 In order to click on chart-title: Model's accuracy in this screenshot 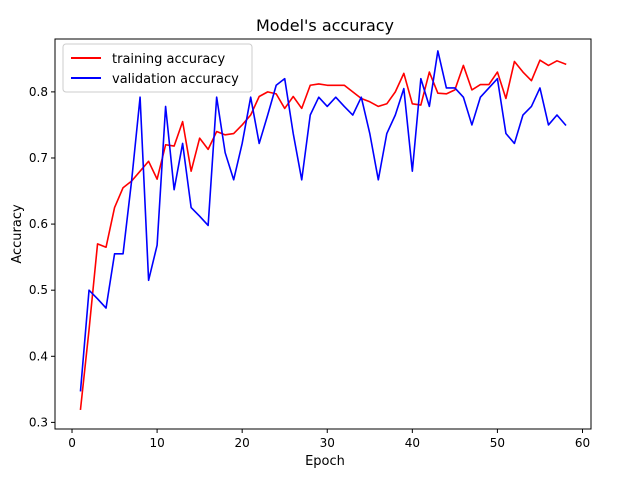, I will do `click(325, 25)`.